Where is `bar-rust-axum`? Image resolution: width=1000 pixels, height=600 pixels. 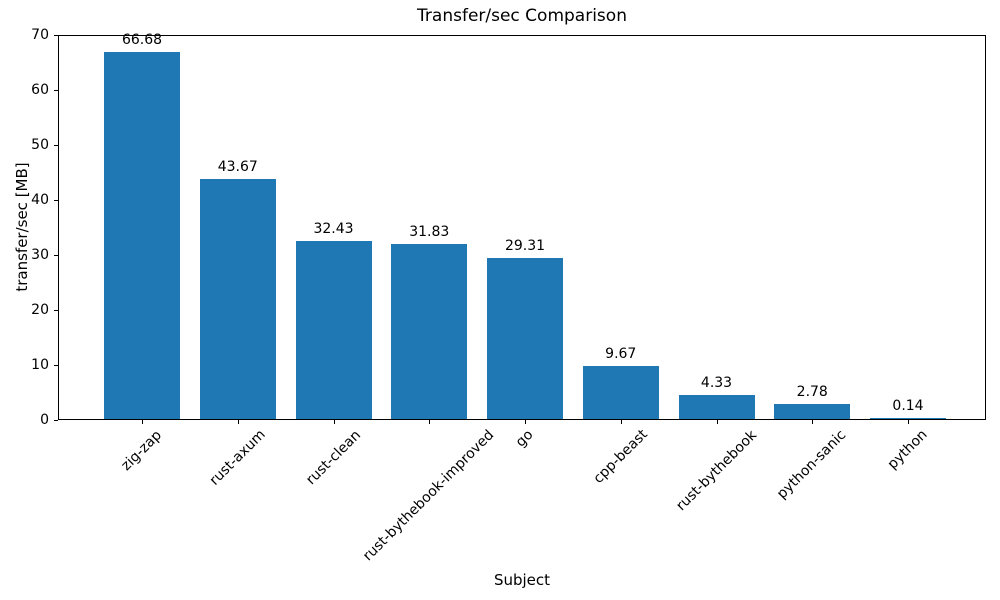 bar-rust-axum is located at coordinates (237, 298).